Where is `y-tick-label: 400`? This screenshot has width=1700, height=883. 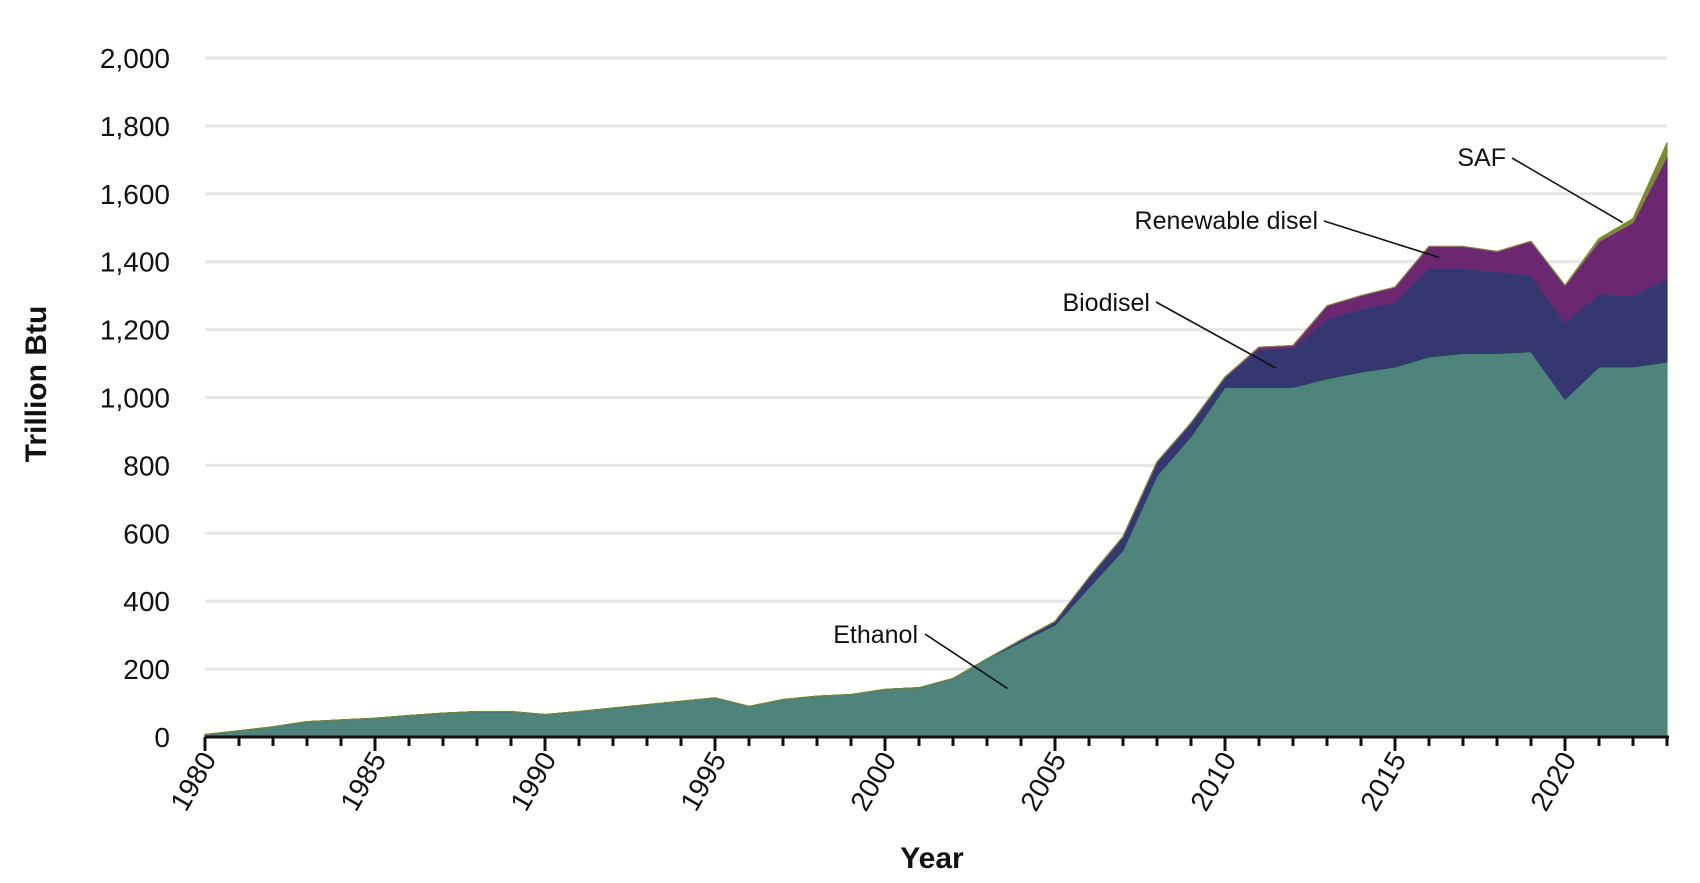
y-tick-label: 400 is located at coordinates (146, 601).